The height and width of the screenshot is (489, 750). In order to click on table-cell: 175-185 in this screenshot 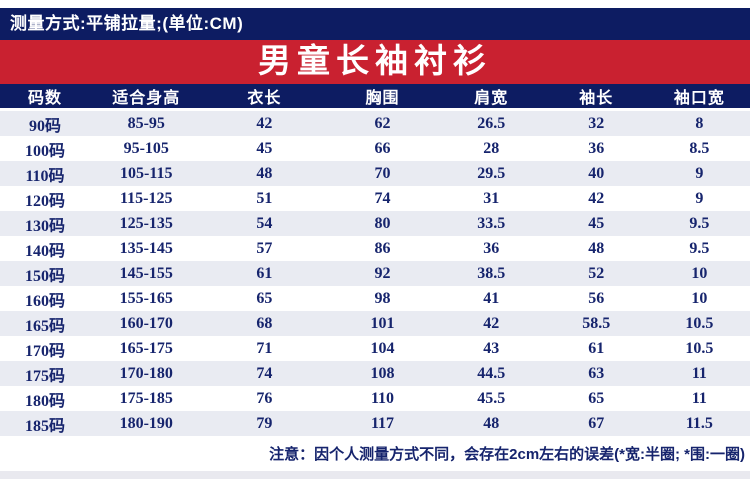, I will do `click(146, 398)`.